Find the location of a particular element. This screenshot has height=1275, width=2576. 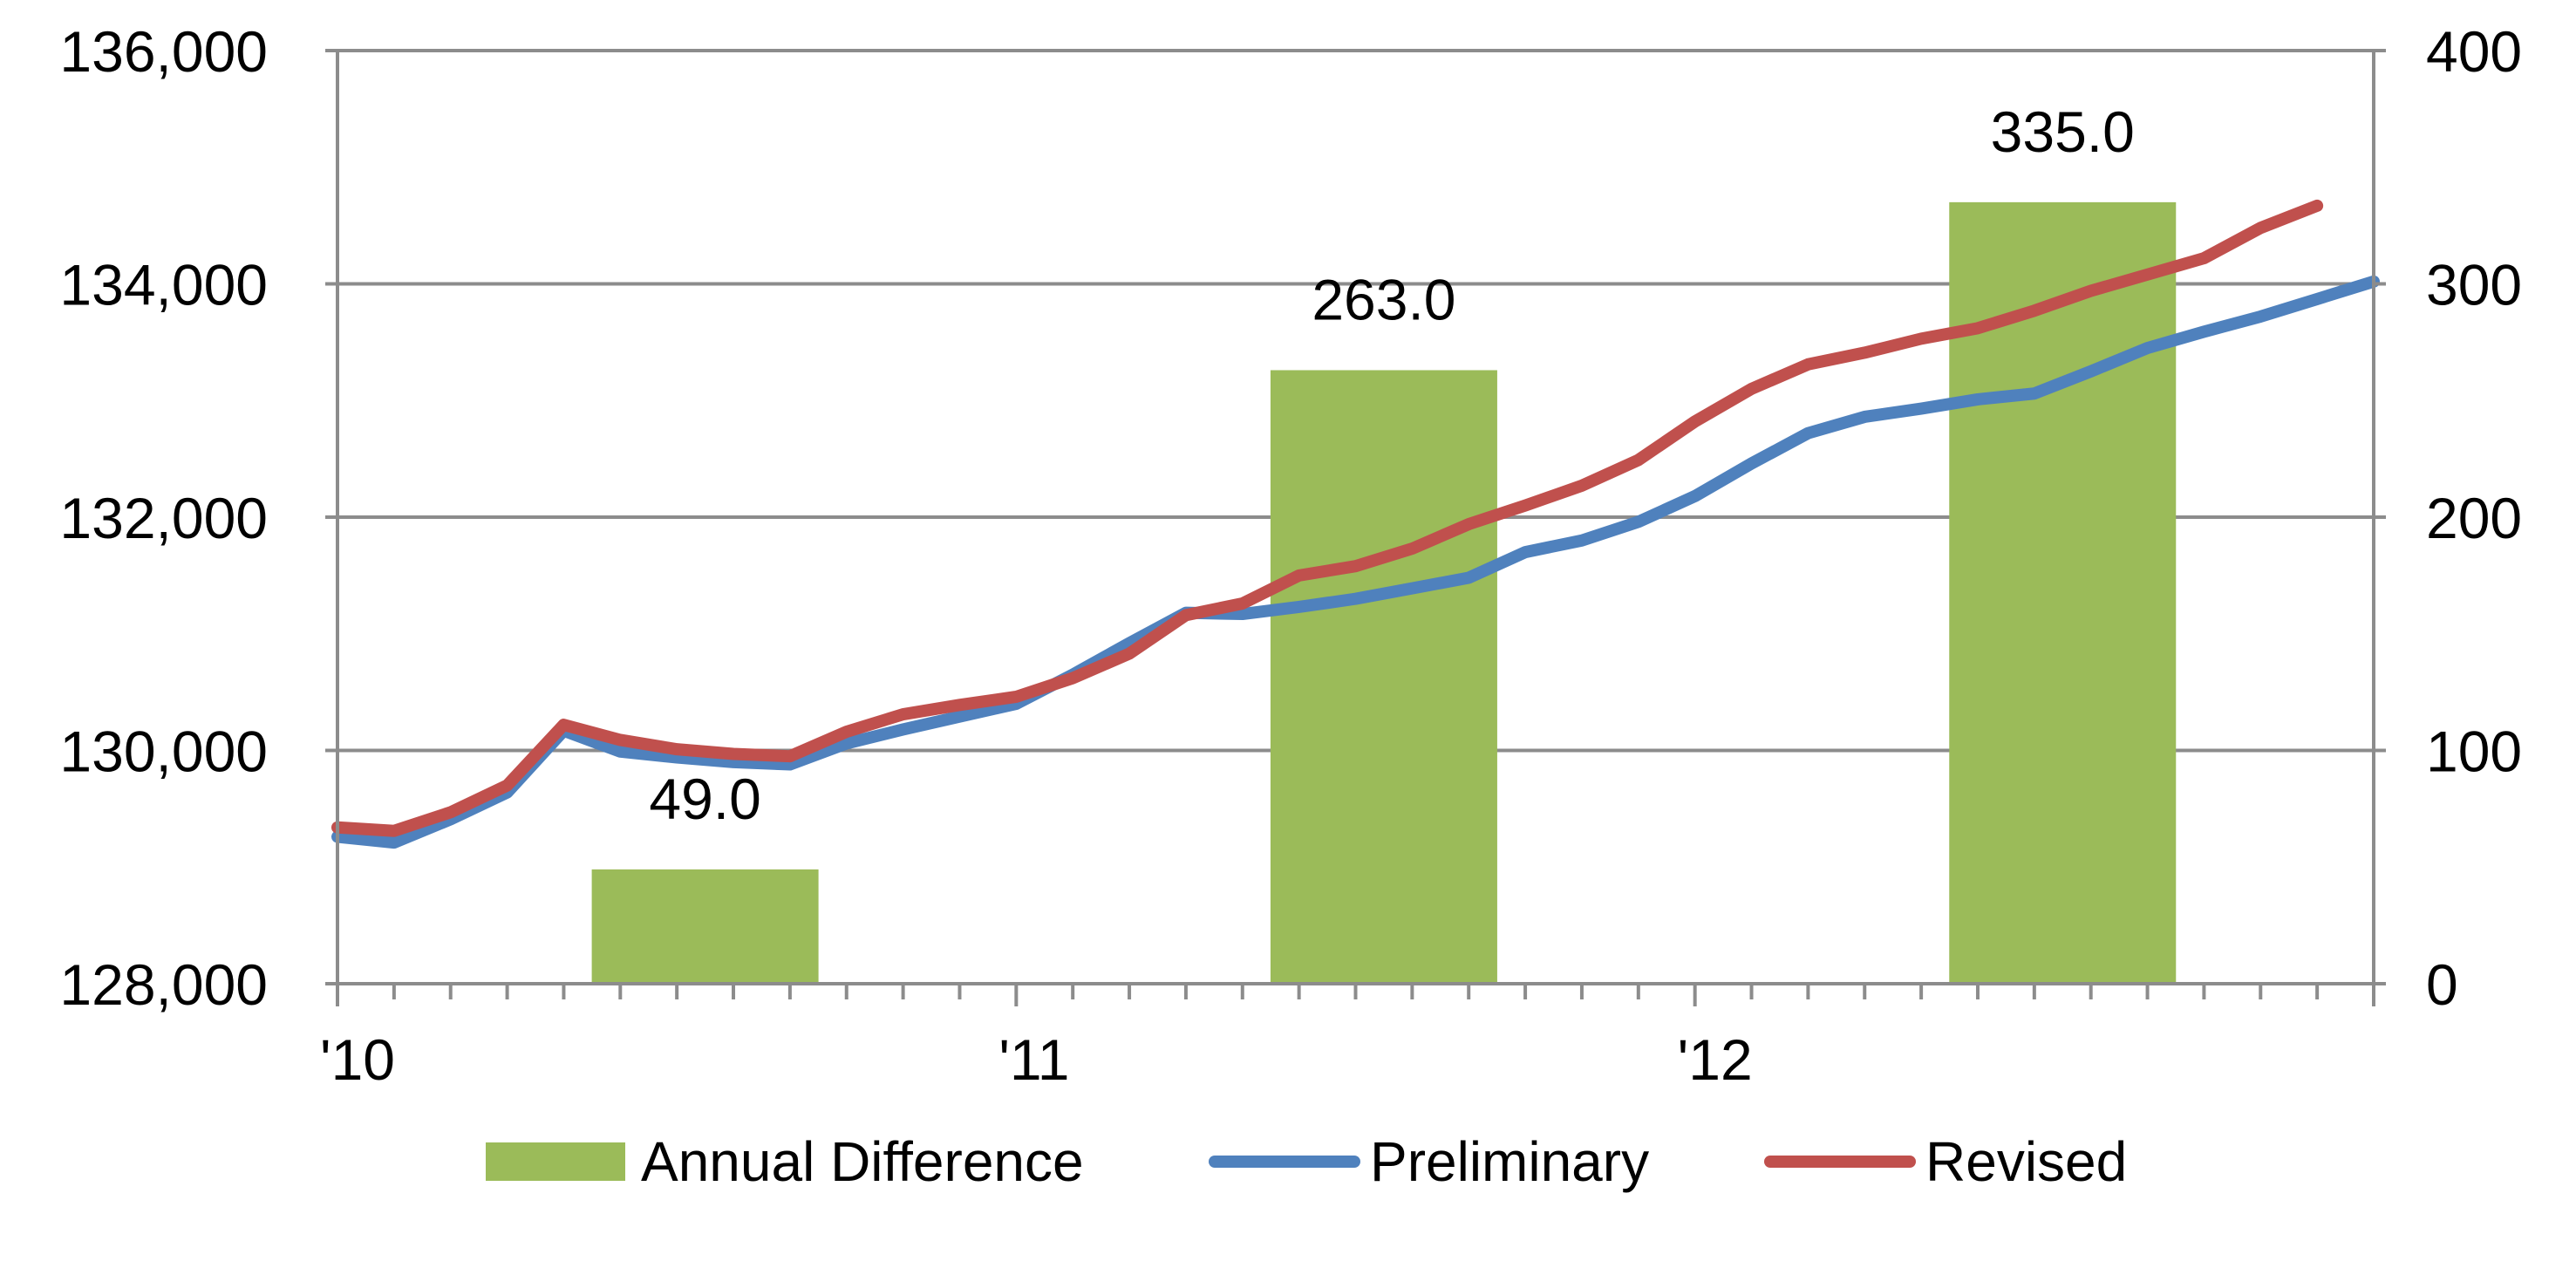

right-tick-label: 100 is located at coordinates (2474, 751).